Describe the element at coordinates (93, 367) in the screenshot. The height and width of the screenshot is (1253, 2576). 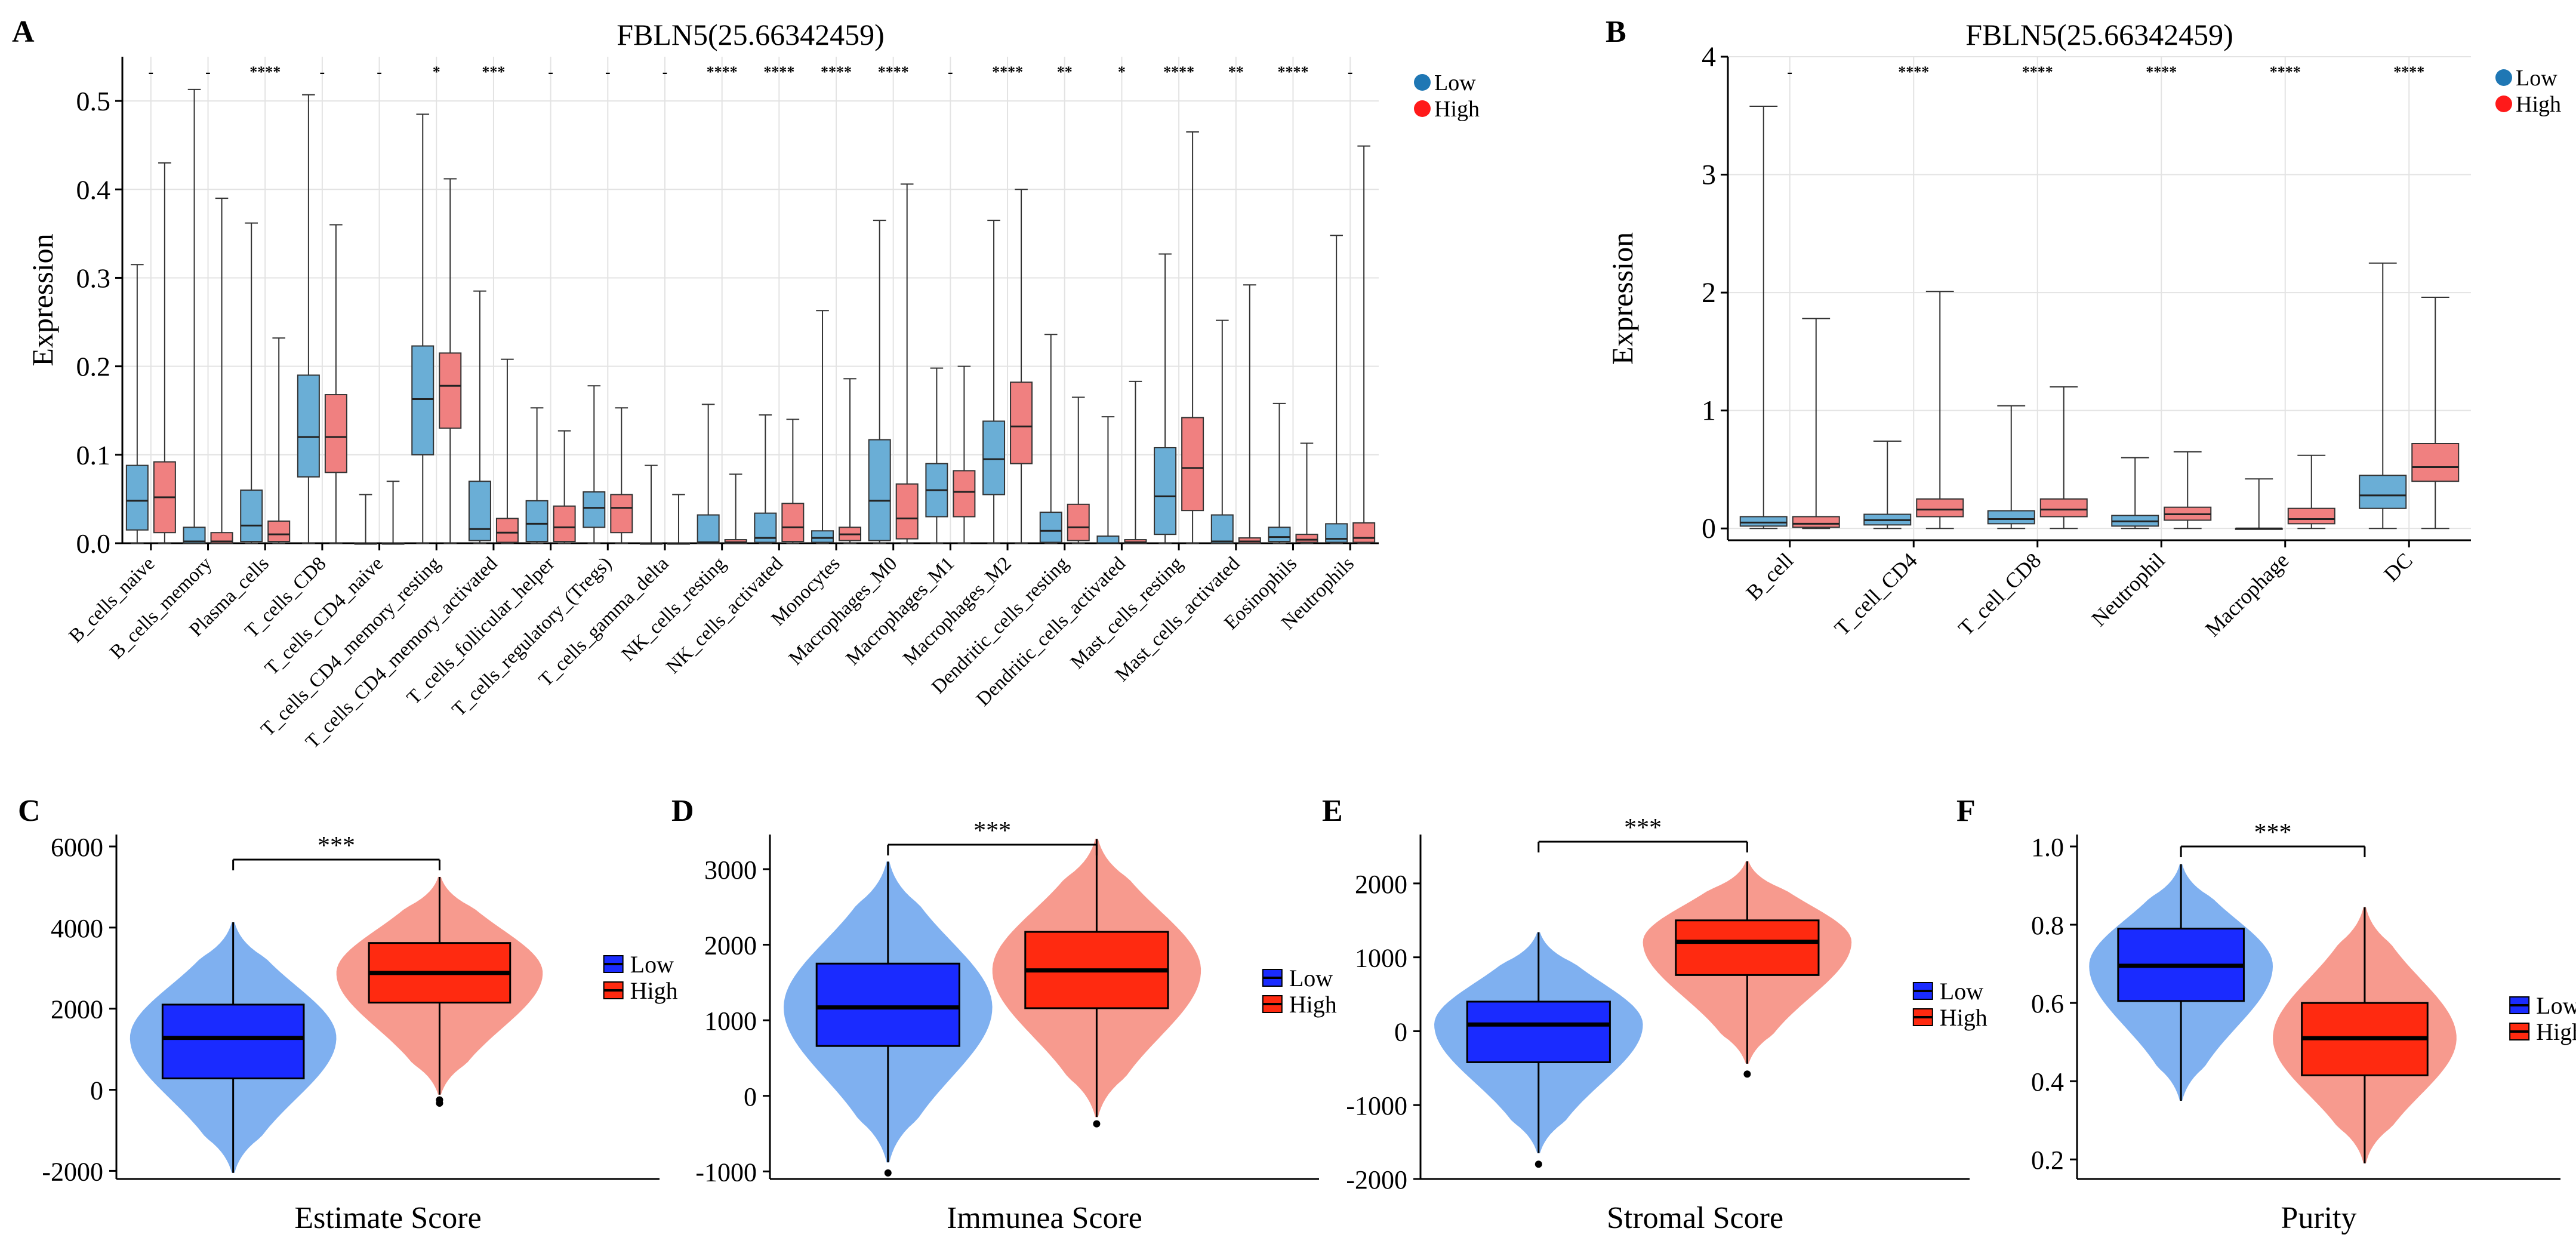
I see `y-tick-label: 0.2` at that location.